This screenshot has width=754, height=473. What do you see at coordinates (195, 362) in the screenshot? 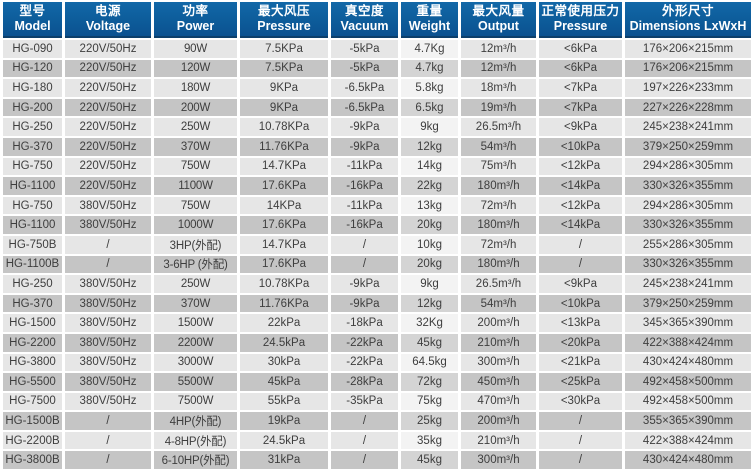
I see `cell: 3000W` at bounding box center [195, 362].